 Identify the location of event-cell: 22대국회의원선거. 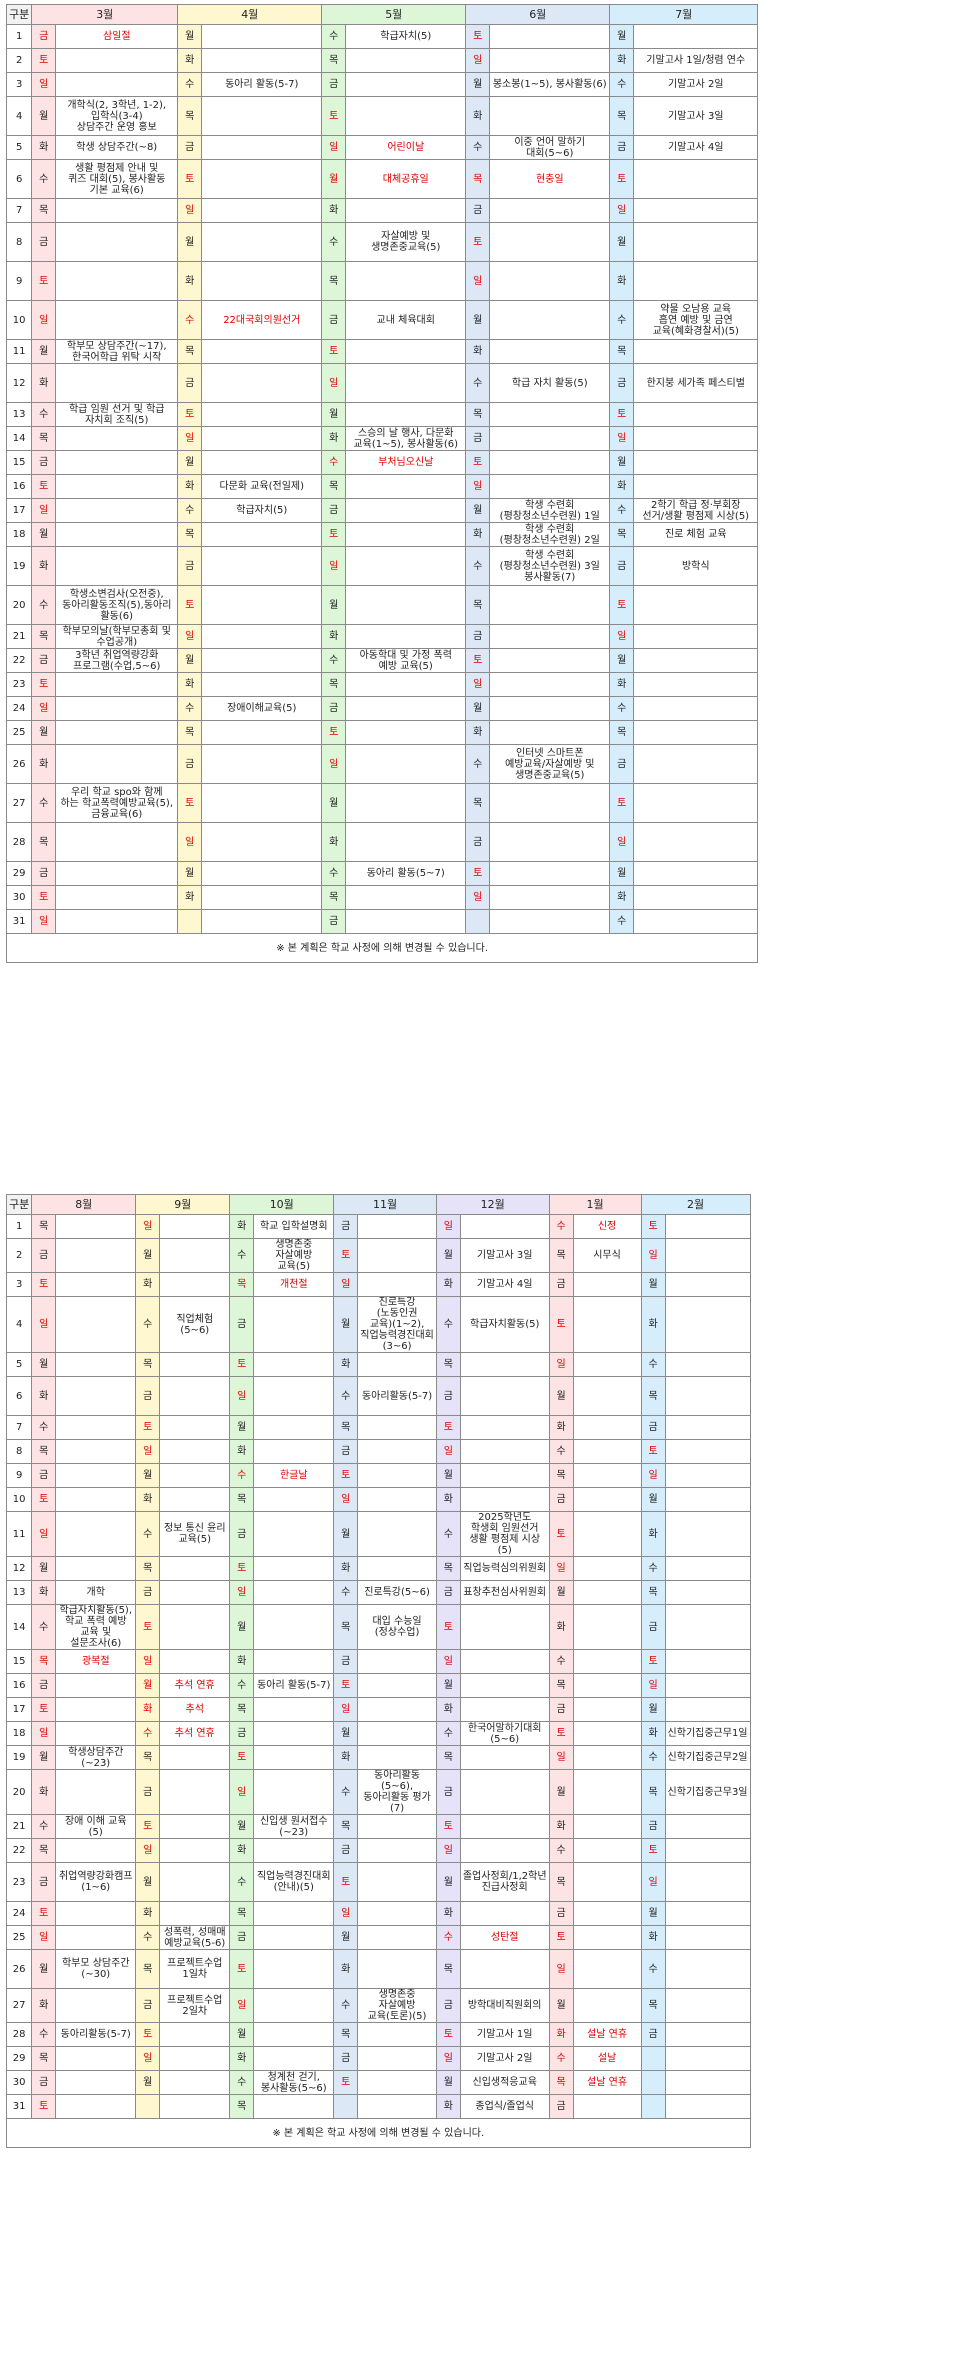
(262, 320).